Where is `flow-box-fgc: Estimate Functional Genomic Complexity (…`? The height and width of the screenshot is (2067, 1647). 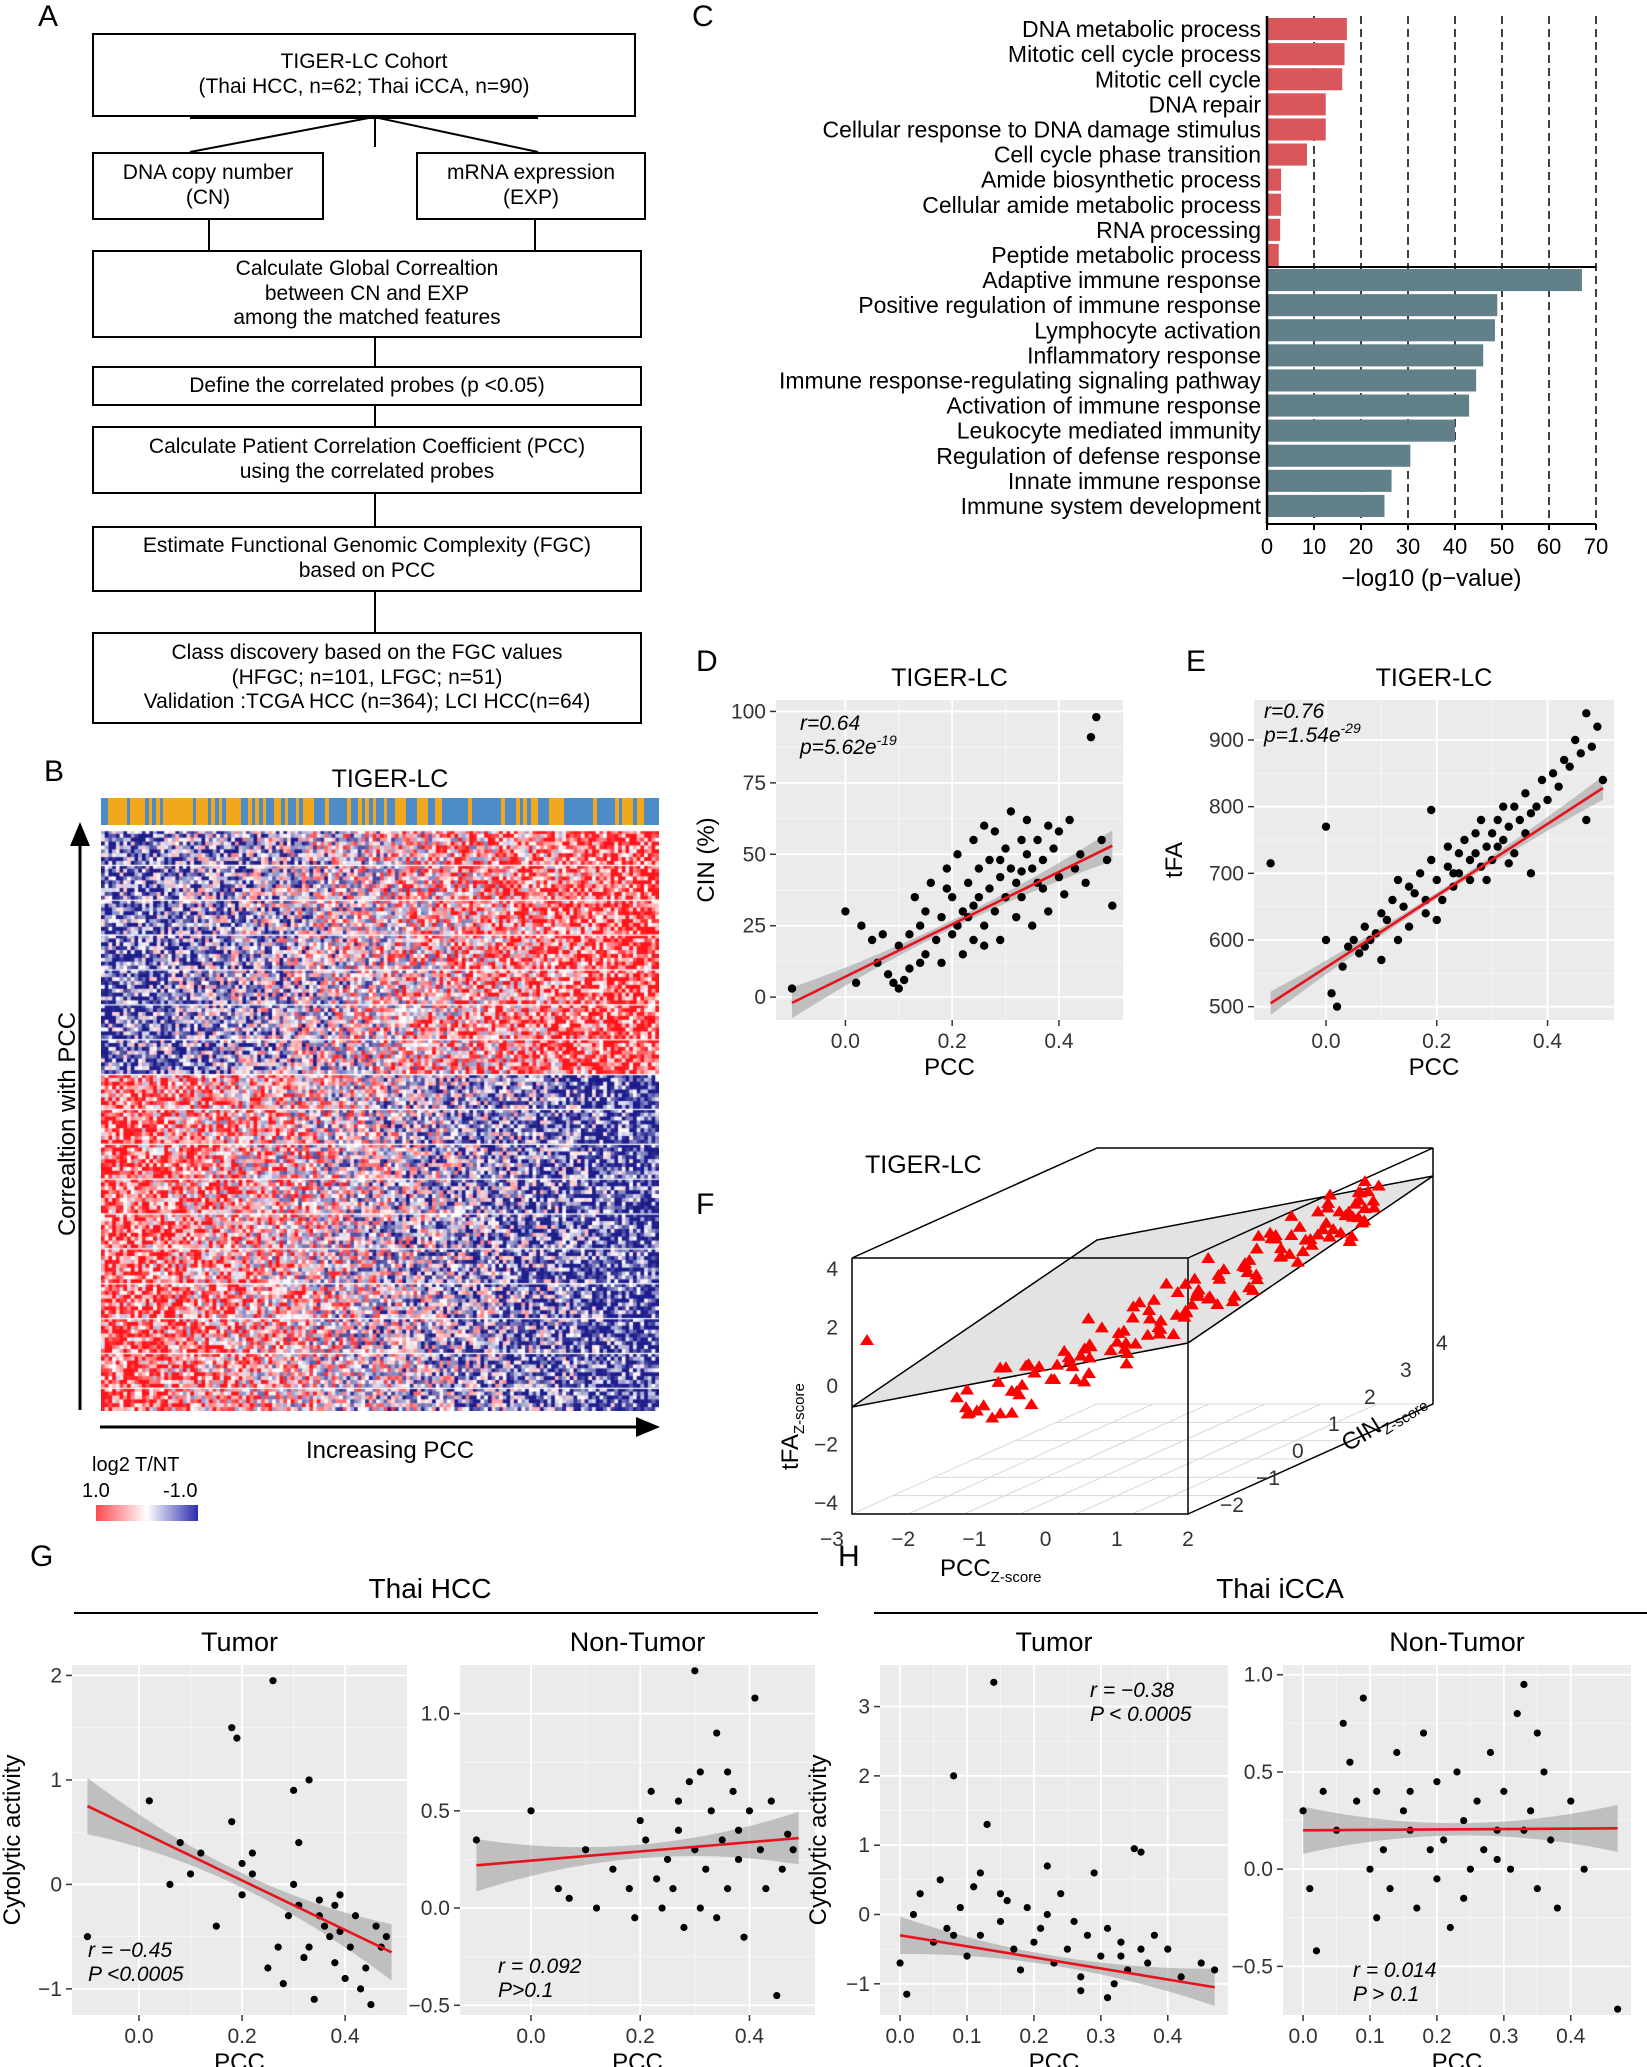 flow-box-fgc: Estimate Functional Genomic Complexity (… is located at coordinates (367, 559).